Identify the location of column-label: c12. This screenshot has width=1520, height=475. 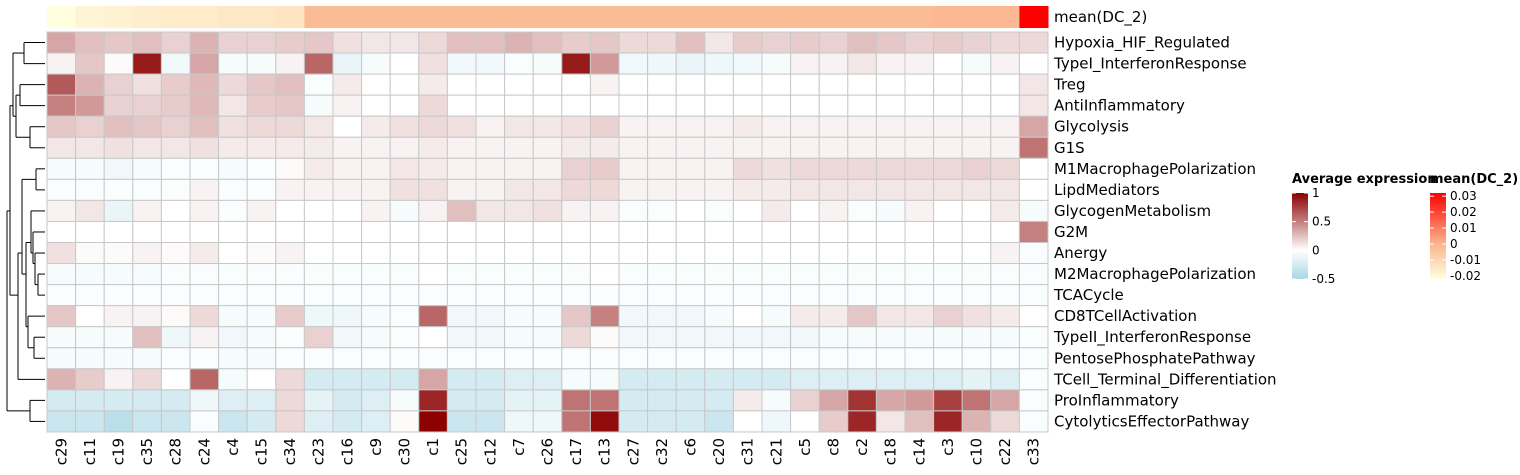
(490, 451).